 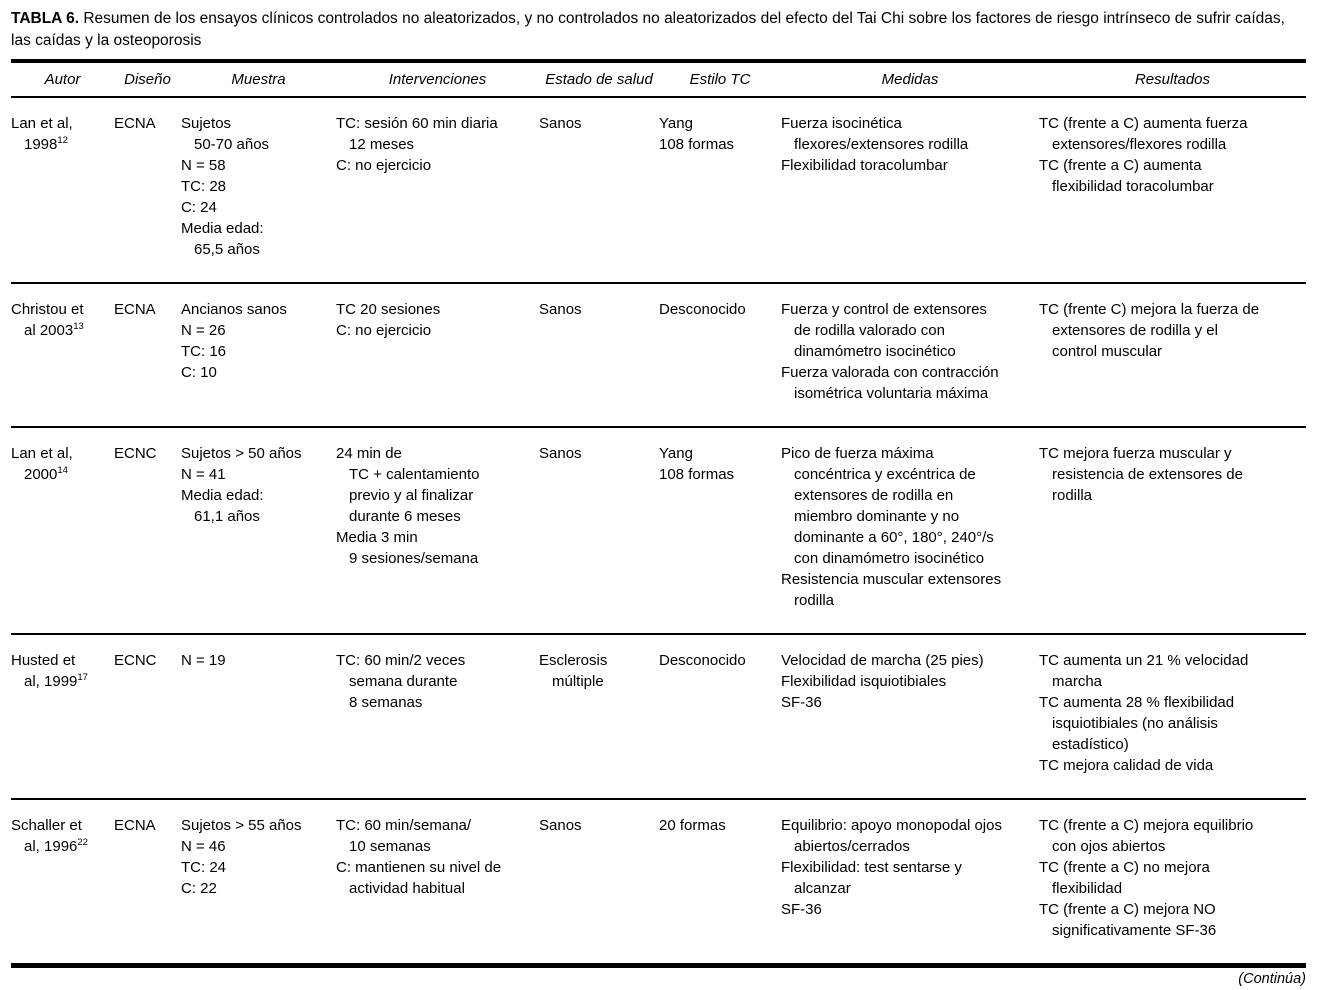 I want to click on cell-autor: Christou et al 200313, so click(x=62, y=355).